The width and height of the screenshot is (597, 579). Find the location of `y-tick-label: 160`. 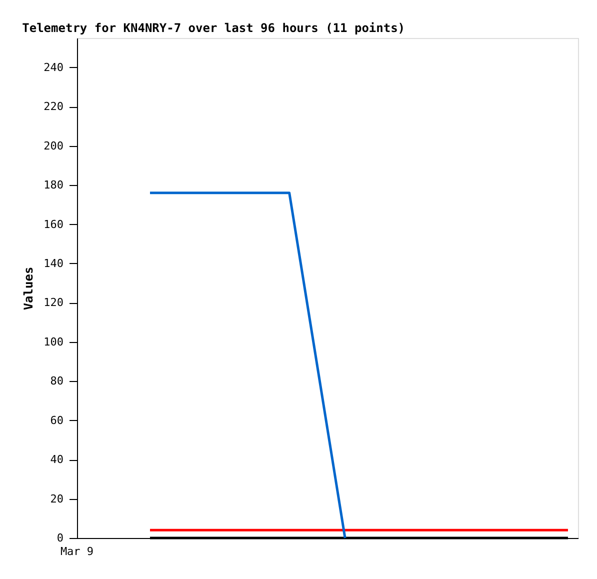

y-tick-label: 160 is located at coordinates (54, 224).